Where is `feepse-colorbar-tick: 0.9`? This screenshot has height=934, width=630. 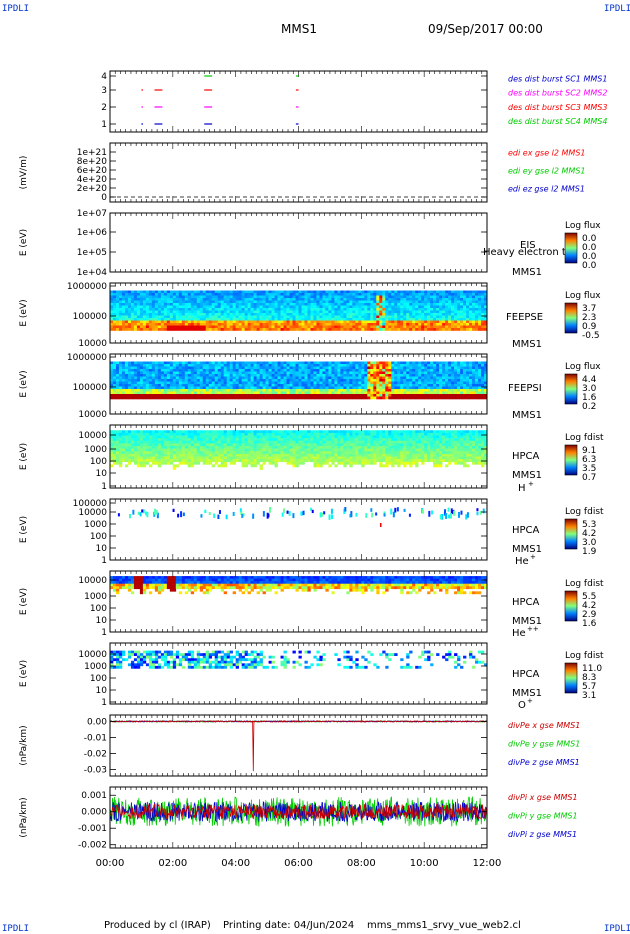 feepse-colorbar-tick: 0.9 is located at coordinates (589, 327).